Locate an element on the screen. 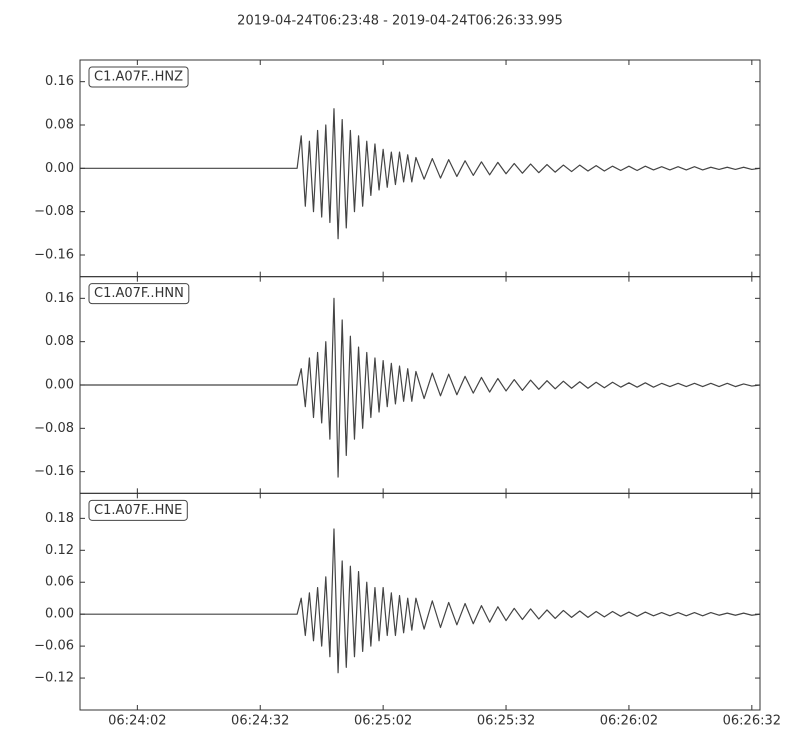 The height and width of the screenshot is (750, 800). trace-label: C1.A07F..HNN is located at coordinates (139, 293).